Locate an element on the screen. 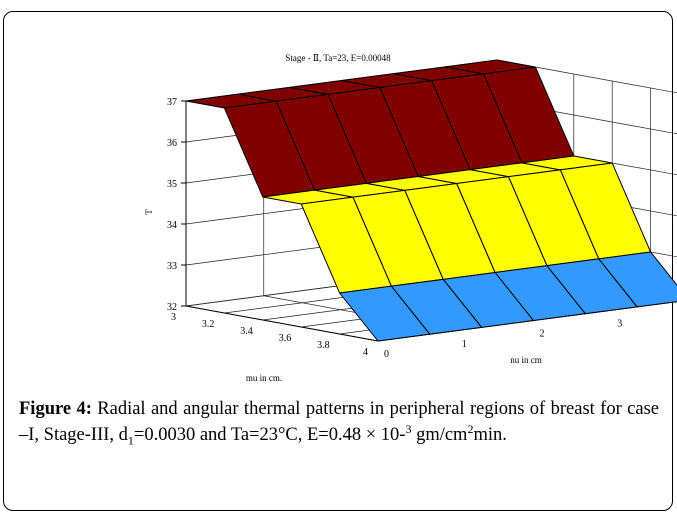 This screenshot has height=516, width=677. x-tick-label: 3.8 is located at coordinates (323, 345).